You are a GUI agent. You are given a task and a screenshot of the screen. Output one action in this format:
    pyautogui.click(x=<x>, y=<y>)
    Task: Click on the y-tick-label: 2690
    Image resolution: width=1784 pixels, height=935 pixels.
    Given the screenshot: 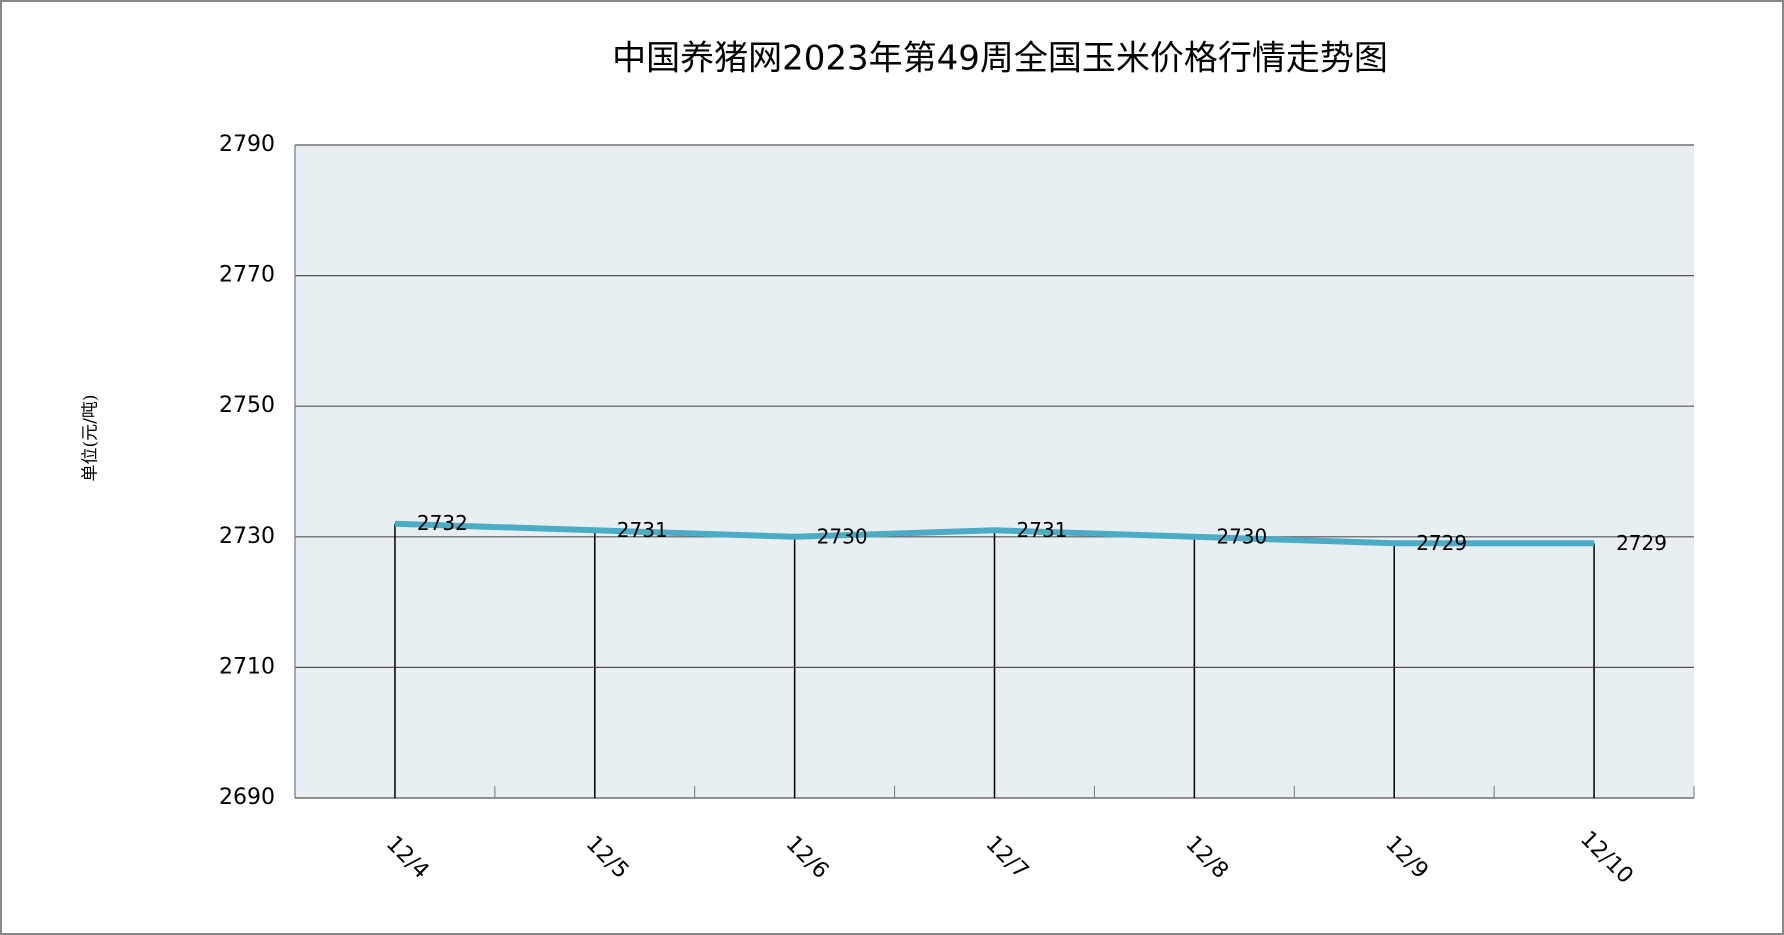 What is the action you would take?
    pyautogui.click(x=247, y=797)
    